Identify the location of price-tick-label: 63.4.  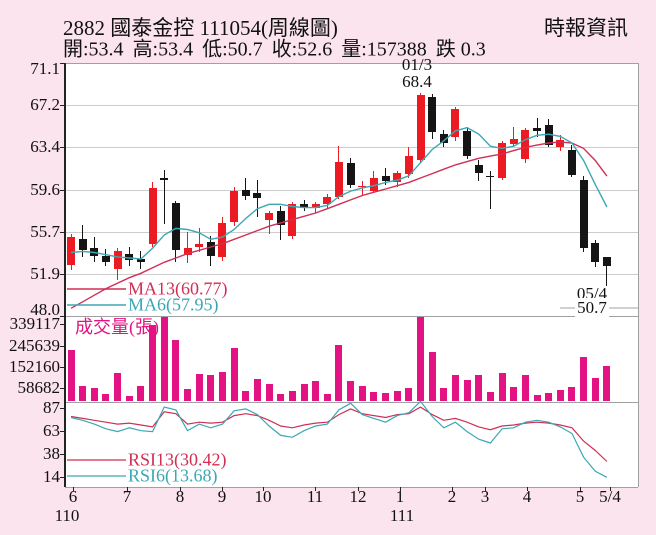
(45, 147).